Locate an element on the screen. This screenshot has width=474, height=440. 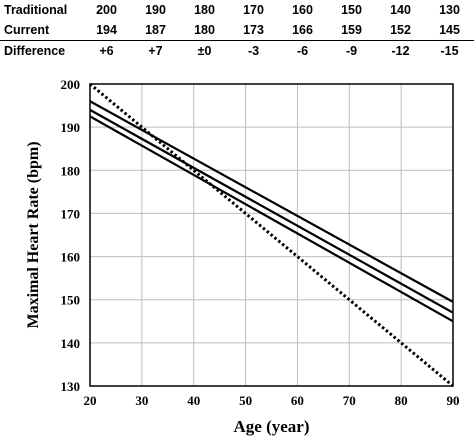
x-tick-label: 40 is located at coordinates (193, 400).